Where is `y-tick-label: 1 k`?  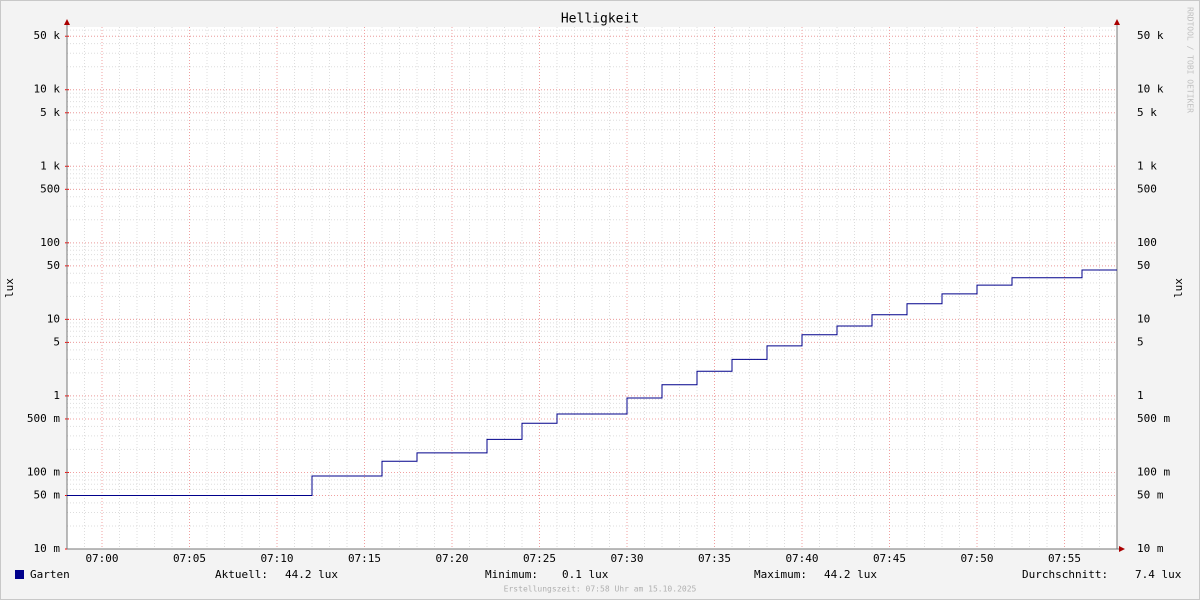
y-tick-label: 1 k is located at coordinates (50, 165).